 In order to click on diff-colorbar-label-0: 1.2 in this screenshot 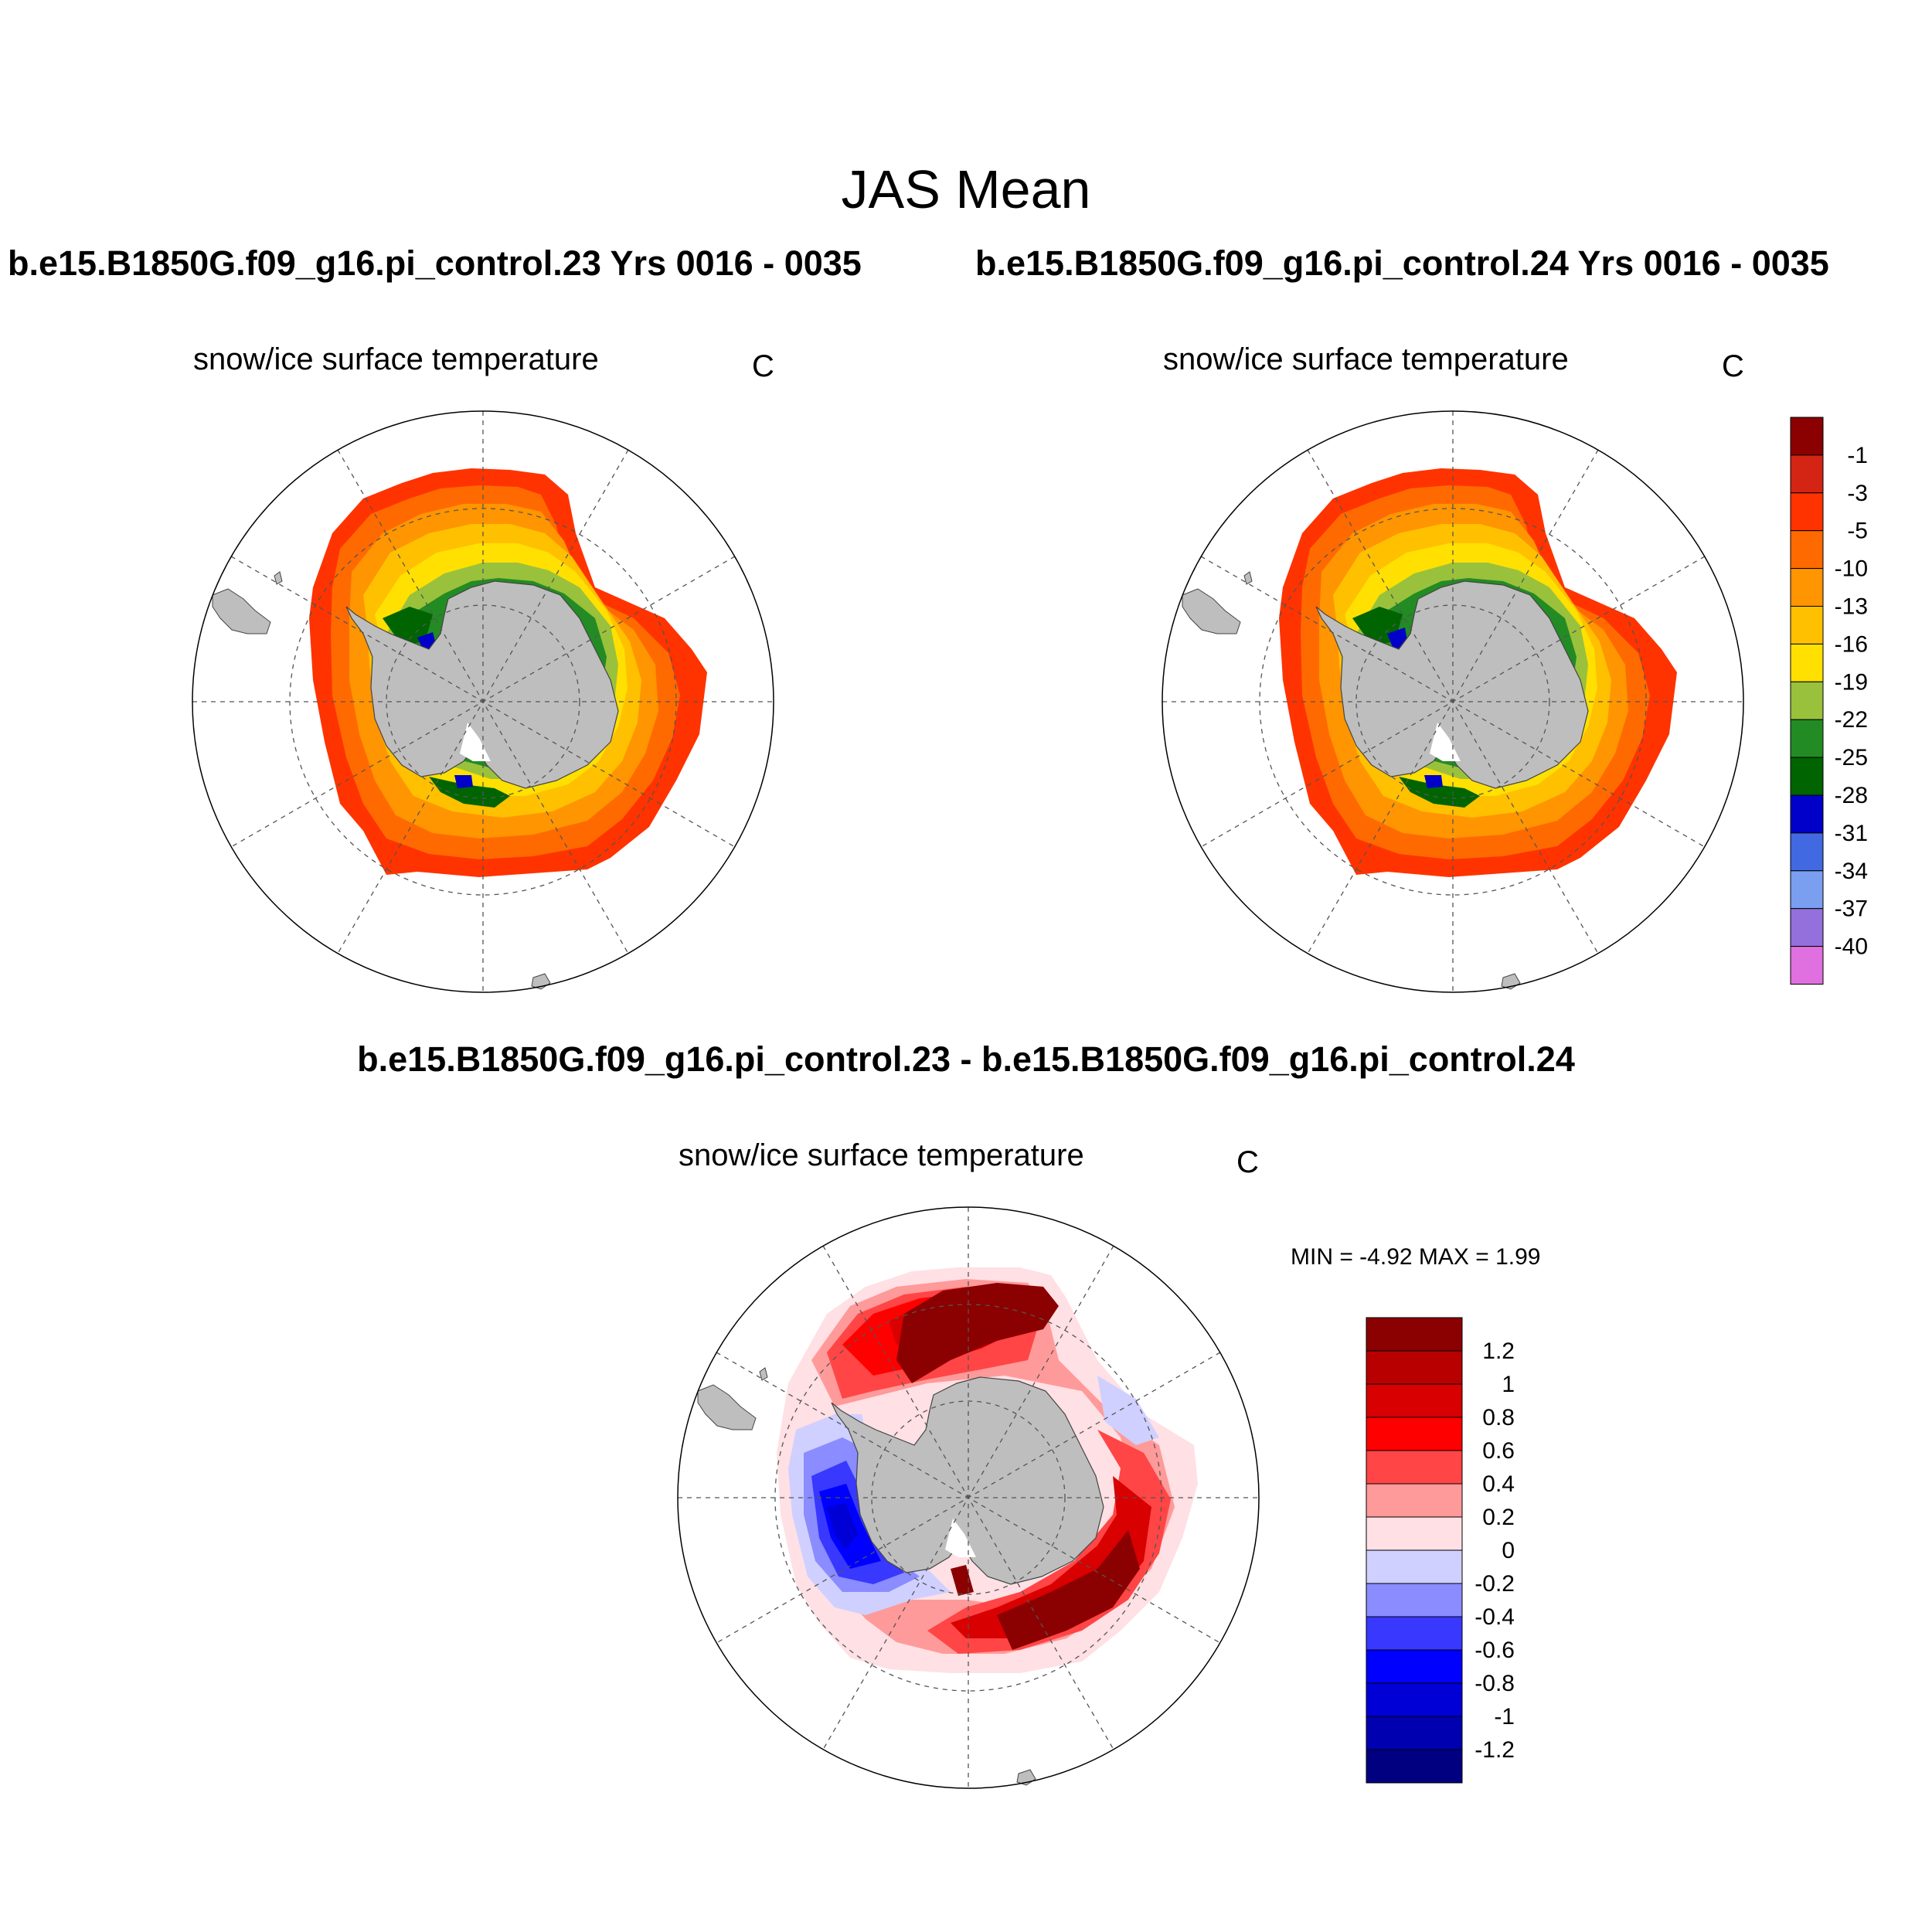, I will do `click(1498, 1351)`.